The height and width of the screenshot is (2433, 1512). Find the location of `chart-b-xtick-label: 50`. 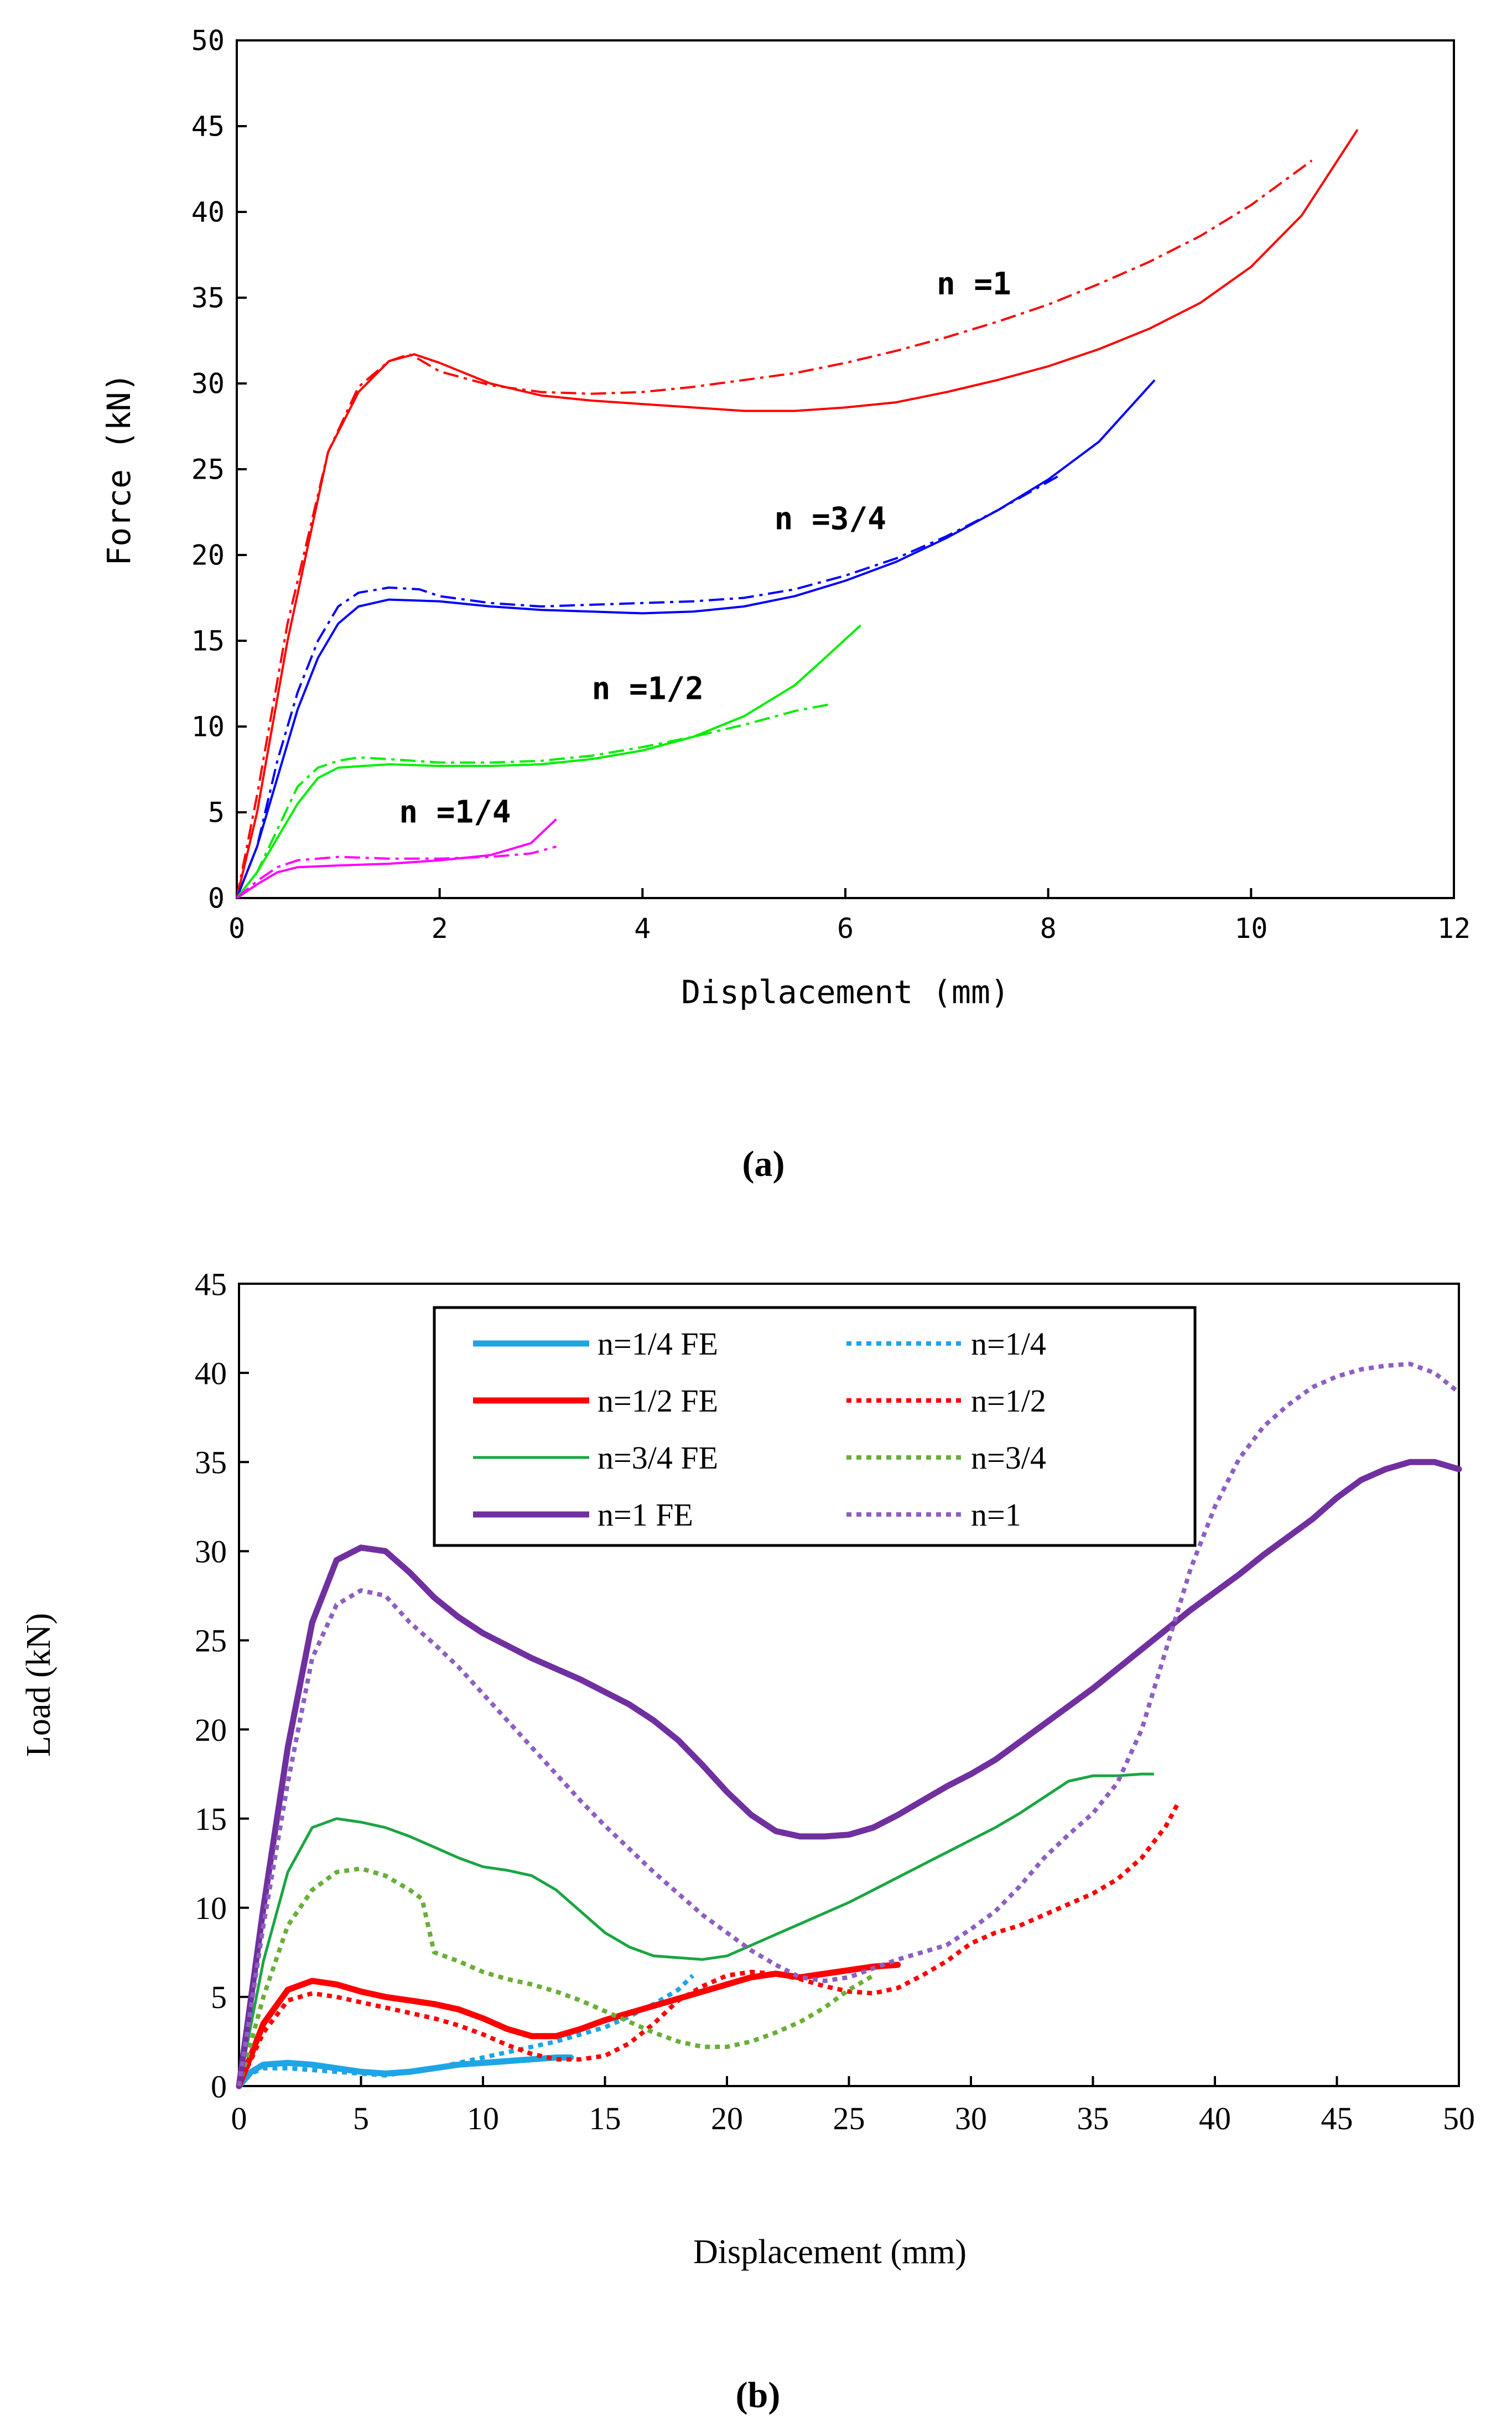

chart-b-xtick-label: 50 is located at coordinates (1459, 2118).